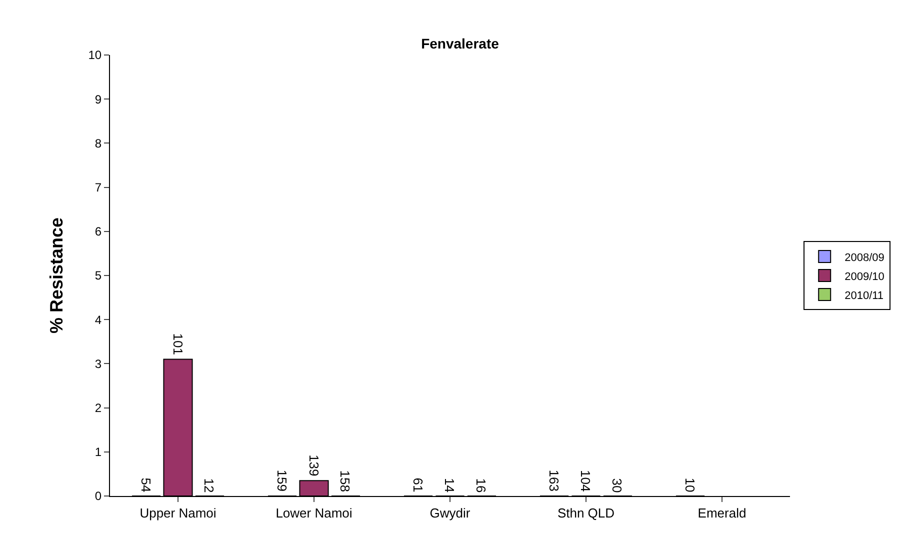 The width and height of the screenshot is (920, 556). Describe the element at coordinates (178, 344) in the screenshot. I see `annotation: 101` at that location.